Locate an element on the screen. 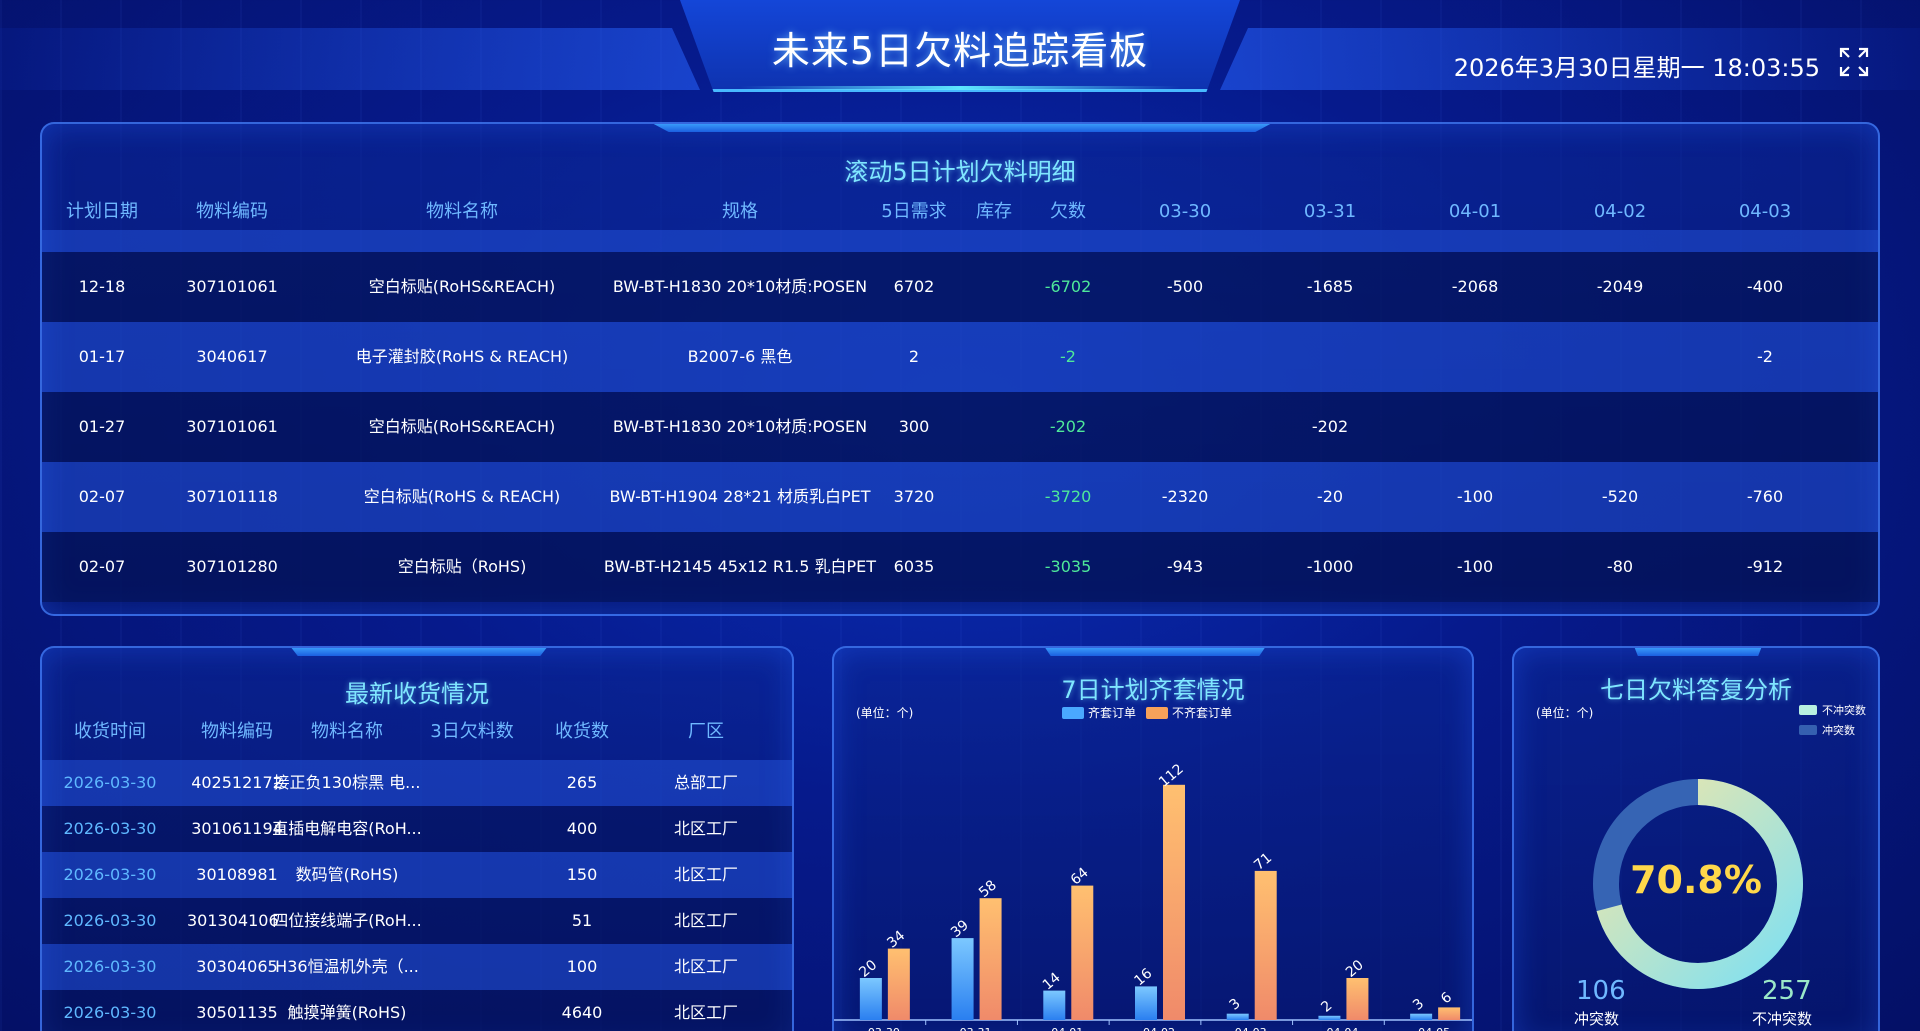 Image resolution: width=1920 pixels, height=1031 pixels. data-label: 14 is located at coordinates (1052, 982).